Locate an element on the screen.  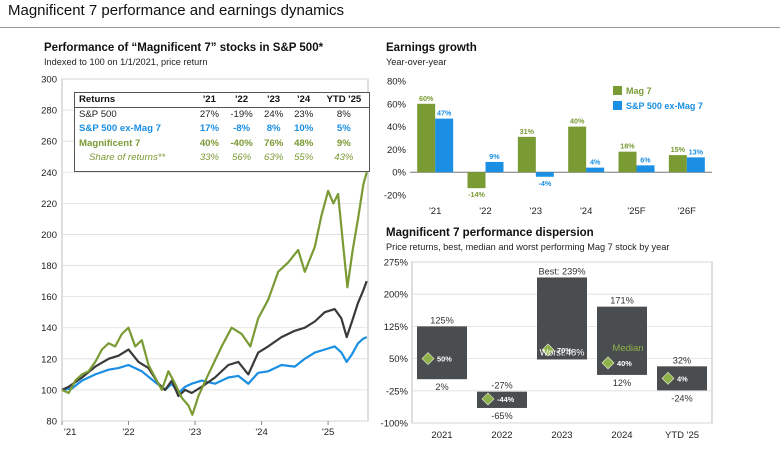
y-tick-label: 100 is located at coordinates (49, 390).